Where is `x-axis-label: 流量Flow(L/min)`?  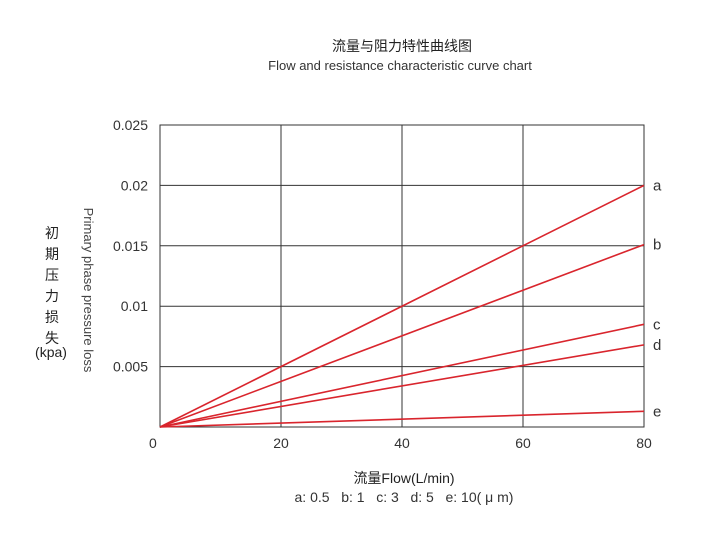
x-axis-label: 流量Flow(L/min) is located at coordinates (403, 478).